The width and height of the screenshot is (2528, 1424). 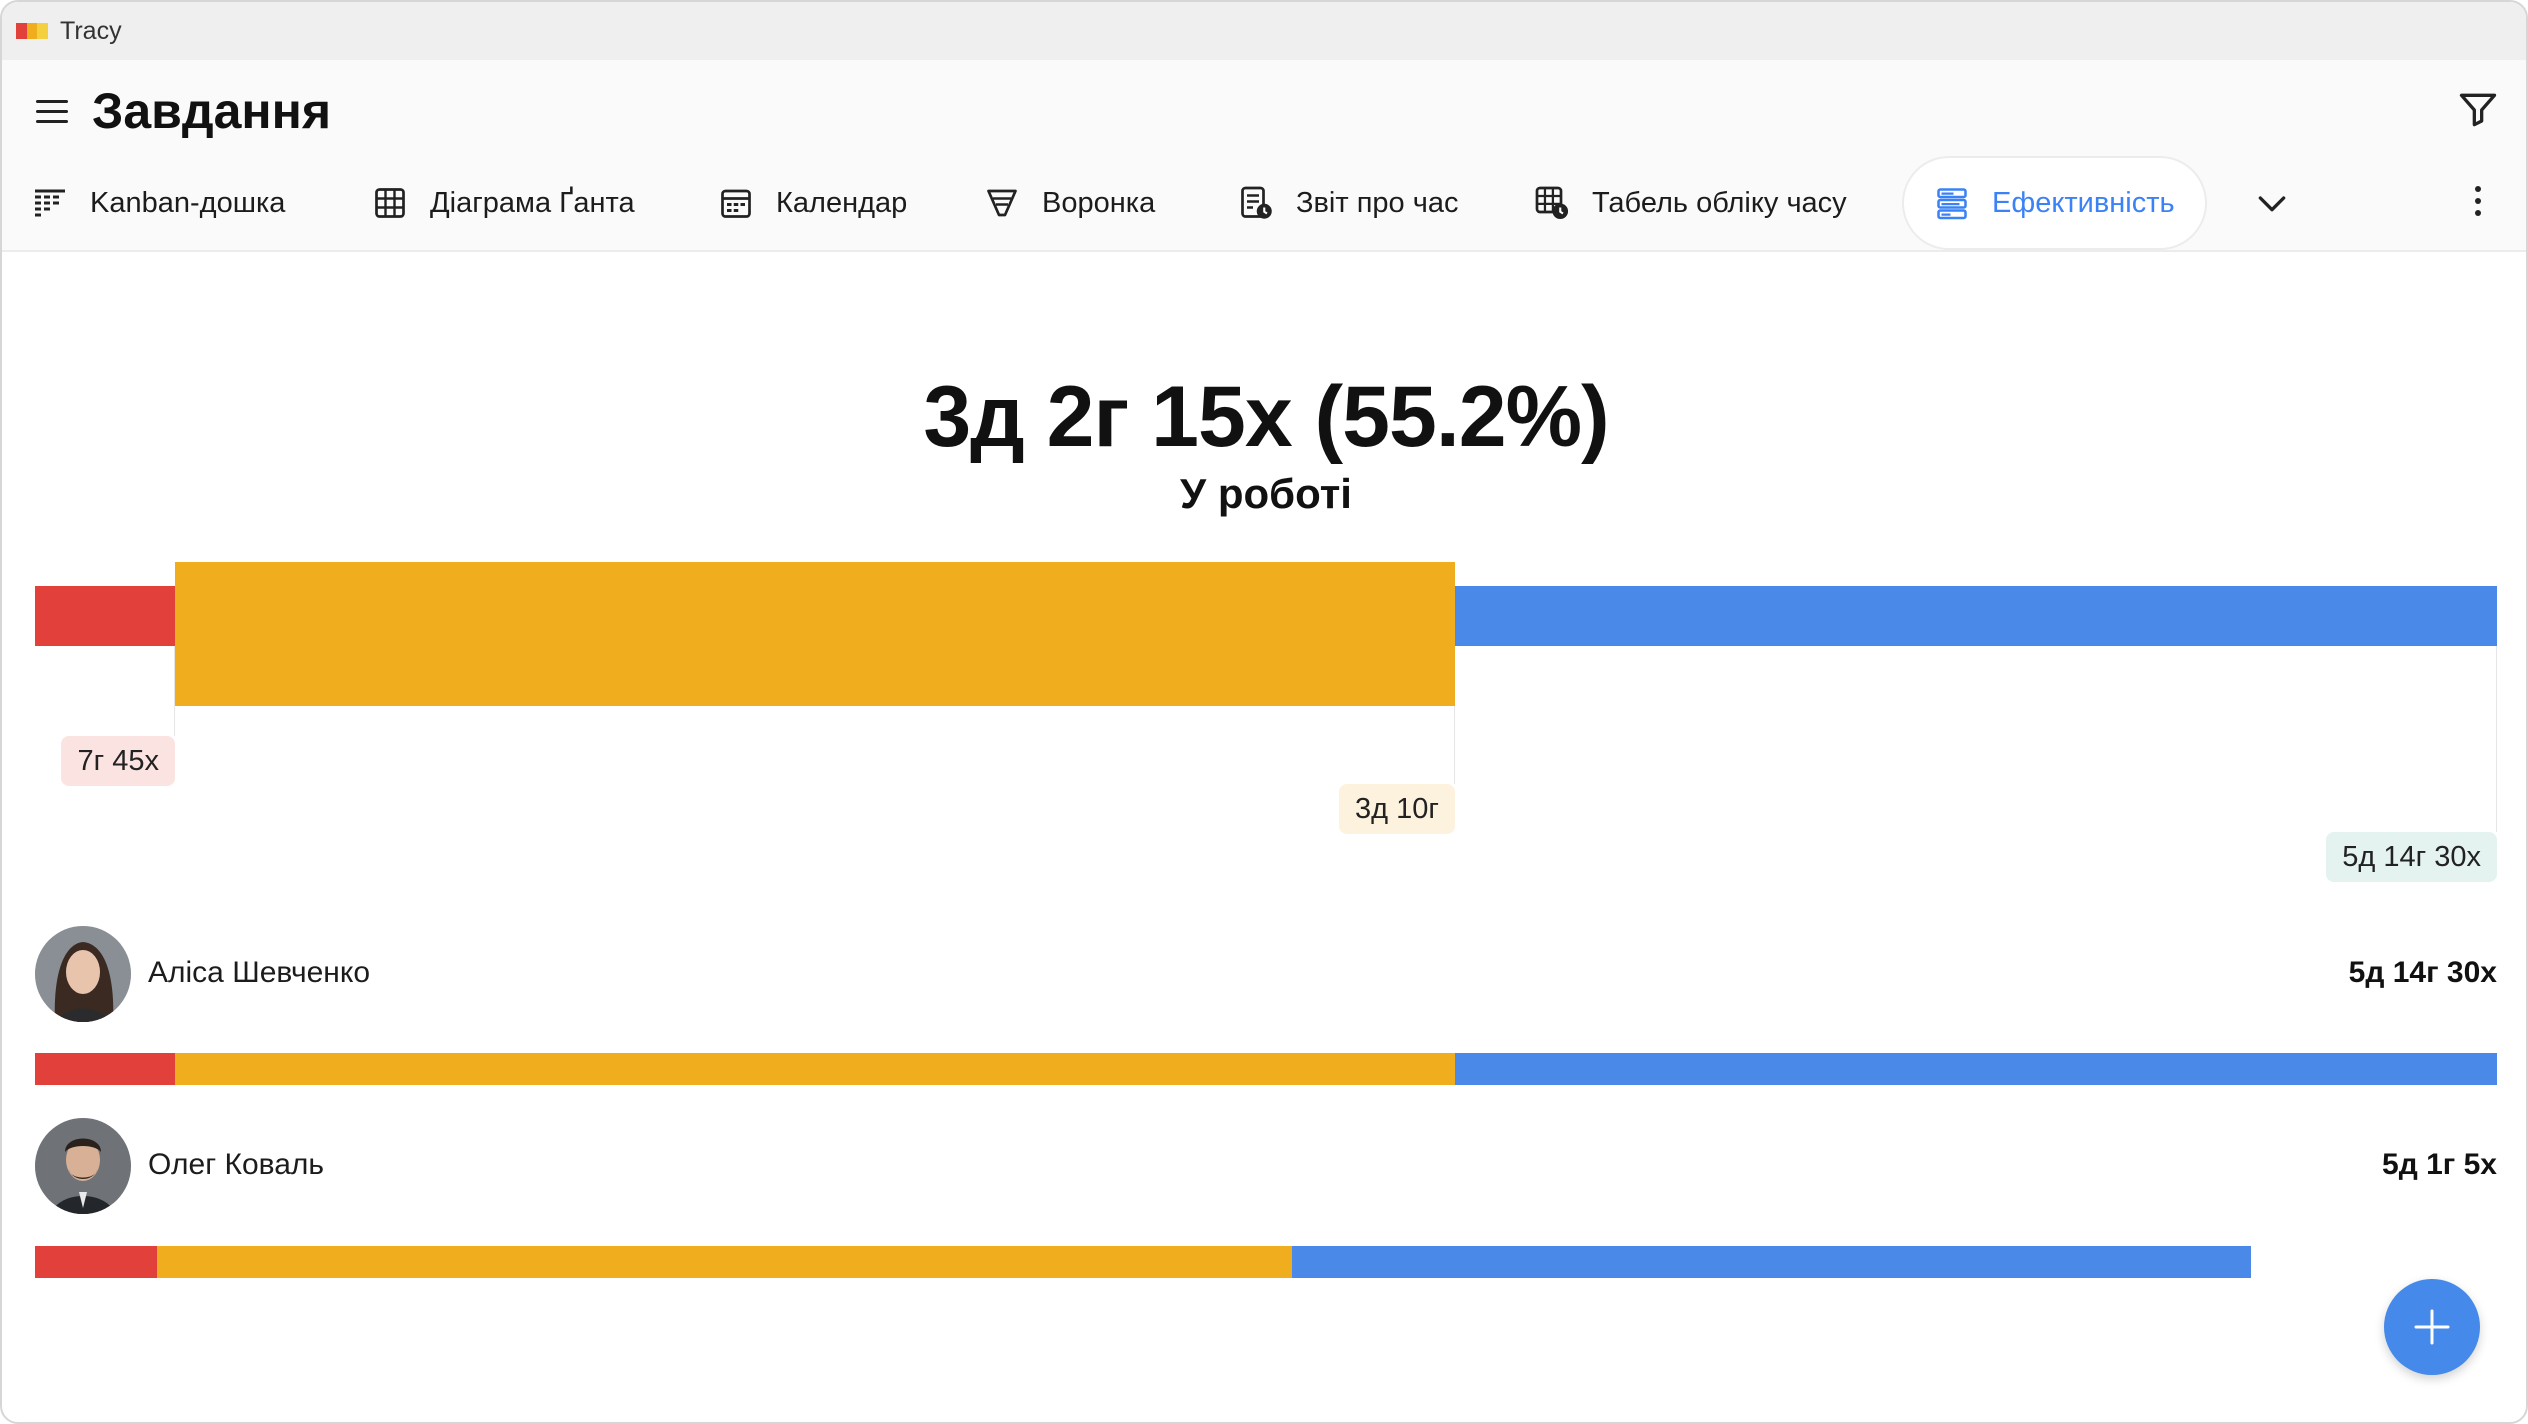 I want to click on tab-timesheet: Табель обліку часу, so click(x=1690, y=203).